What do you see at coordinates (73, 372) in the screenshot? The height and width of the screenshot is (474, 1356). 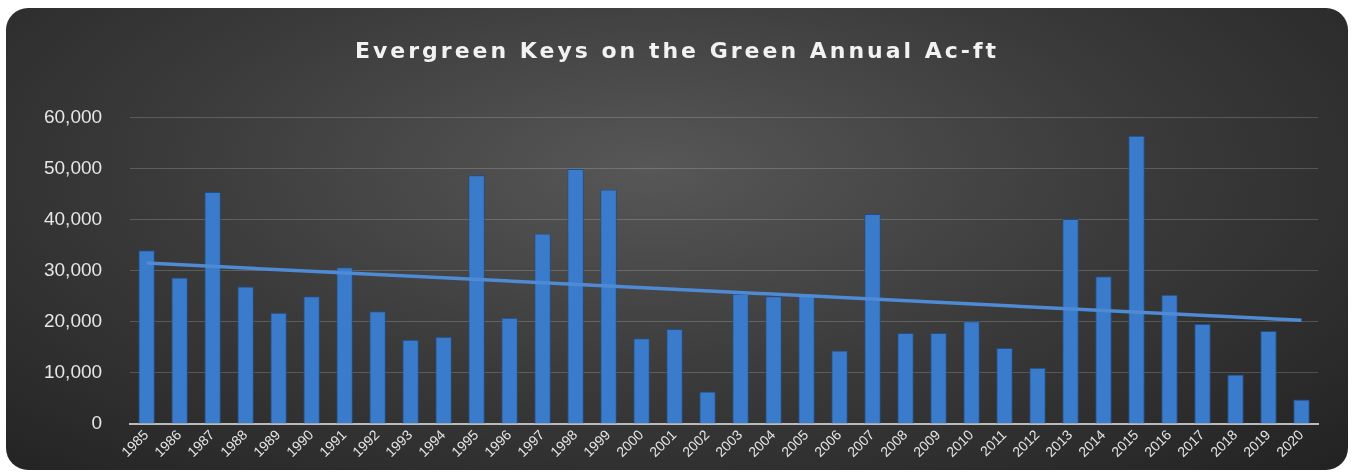 I see `y-tick-label: 10,000` at bounding box center [73, 372].